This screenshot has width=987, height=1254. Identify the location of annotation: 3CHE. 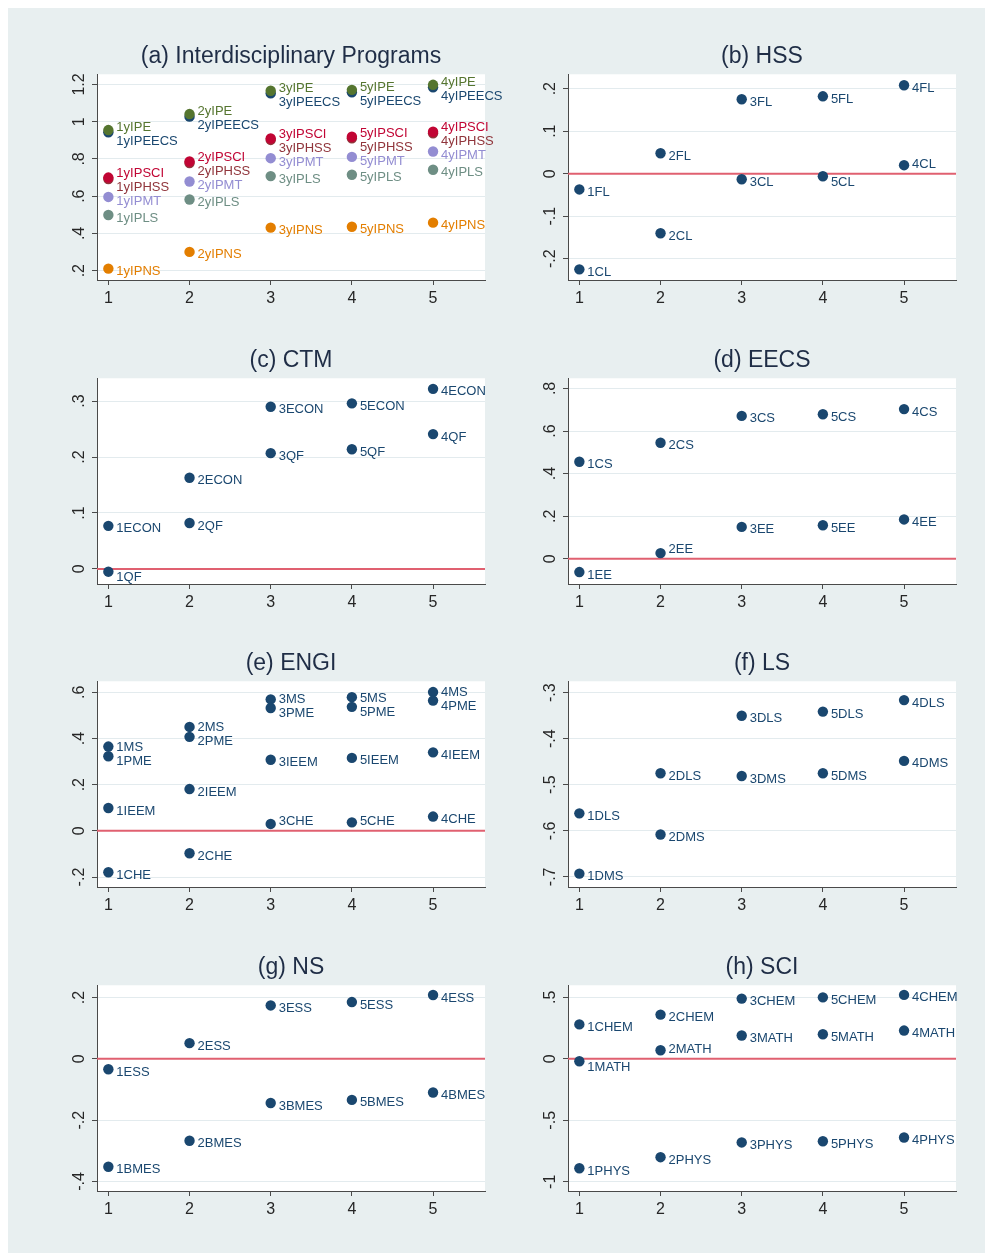
(296, 821).